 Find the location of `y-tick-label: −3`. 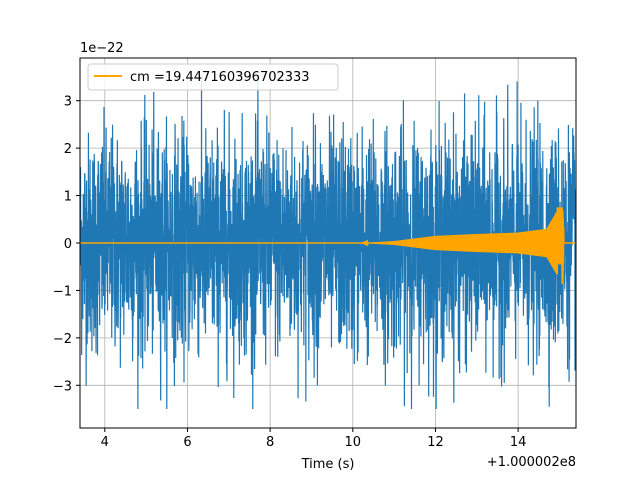

y-tick-label: −3 is located at coordinates (62, 386).